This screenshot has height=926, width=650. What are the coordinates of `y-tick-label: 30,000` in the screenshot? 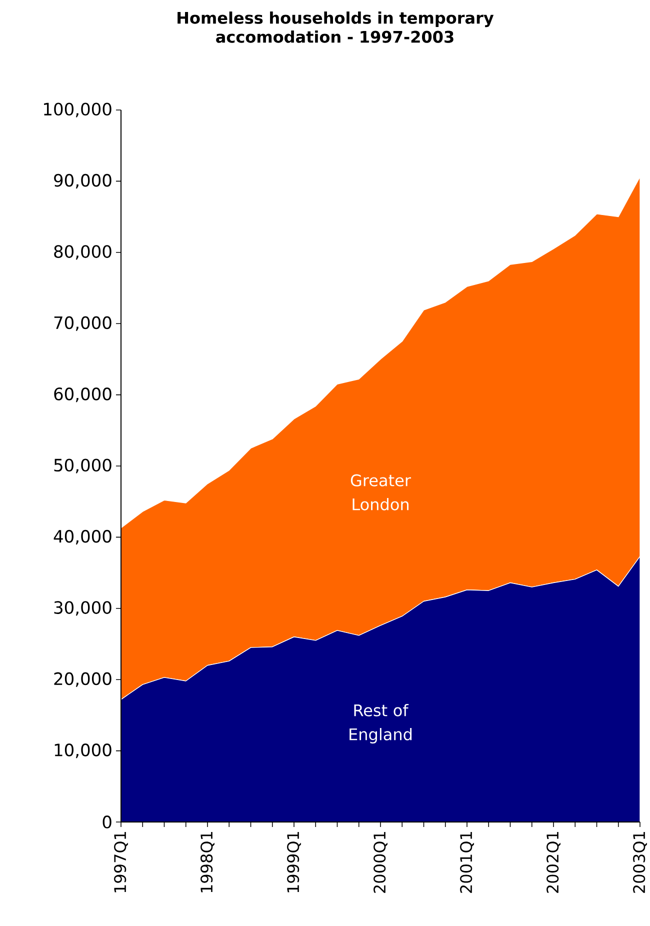 It's located at (83, 608).